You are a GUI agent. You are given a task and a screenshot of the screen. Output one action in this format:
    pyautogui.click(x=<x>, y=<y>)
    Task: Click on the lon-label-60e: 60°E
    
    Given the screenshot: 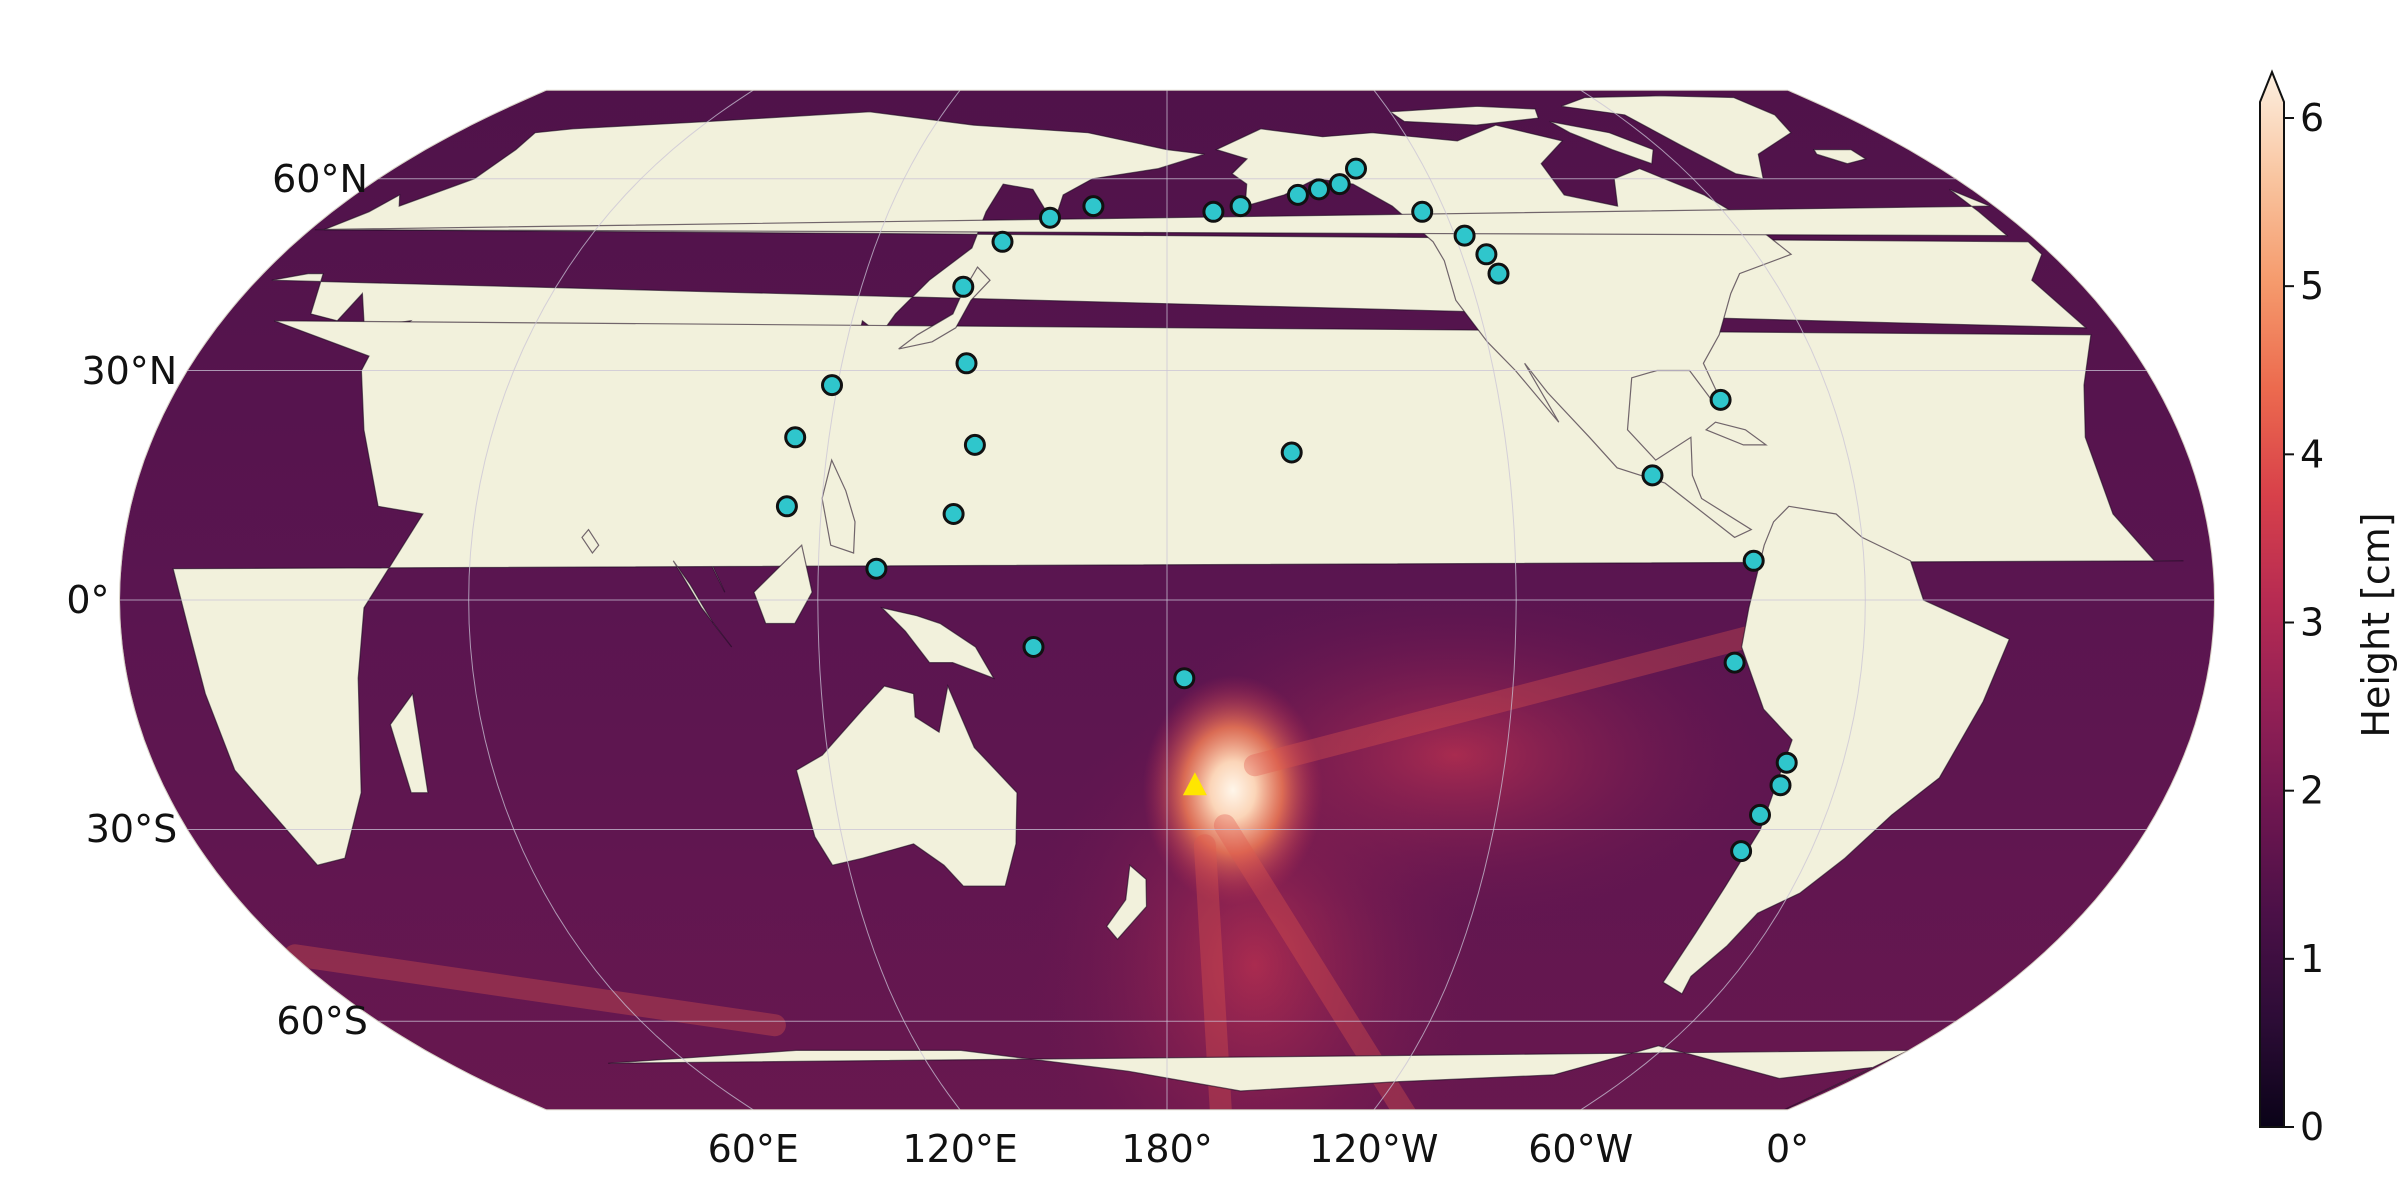 What is the action you would take?
    pyautogui.click(x=753, y=1148)
    